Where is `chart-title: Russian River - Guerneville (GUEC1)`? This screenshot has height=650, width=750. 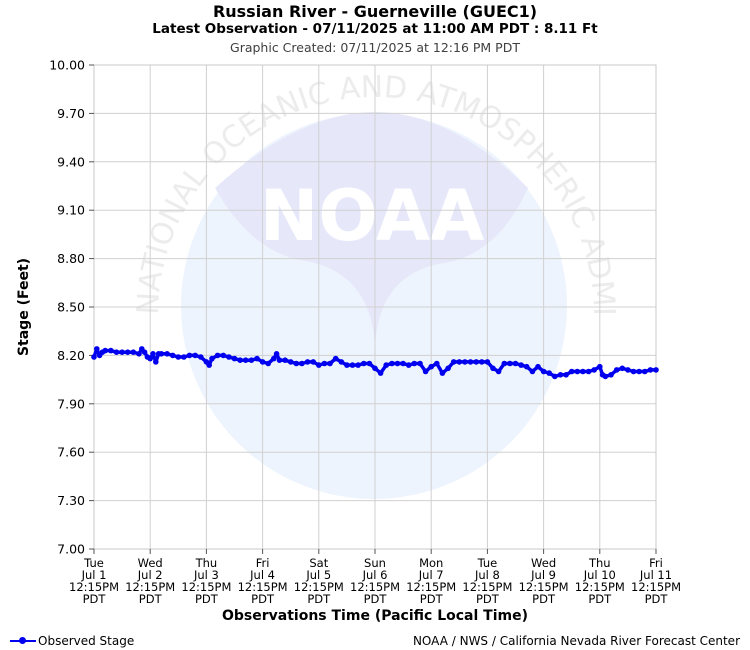 chart-title: Russian River - Guerneville (GUEC1) is located at coordinates (375, 11).